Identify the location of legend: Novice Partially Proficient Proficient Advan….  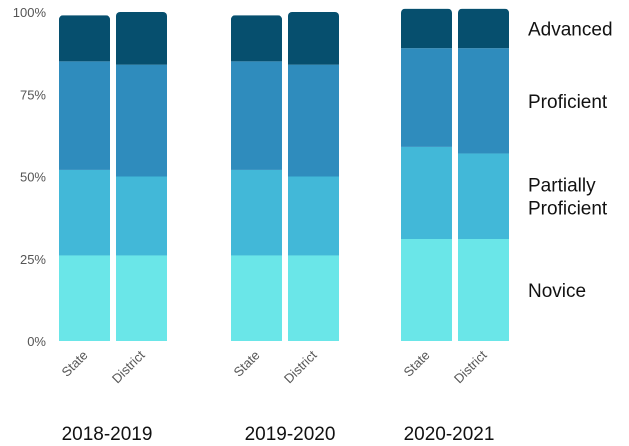
(570, 160).